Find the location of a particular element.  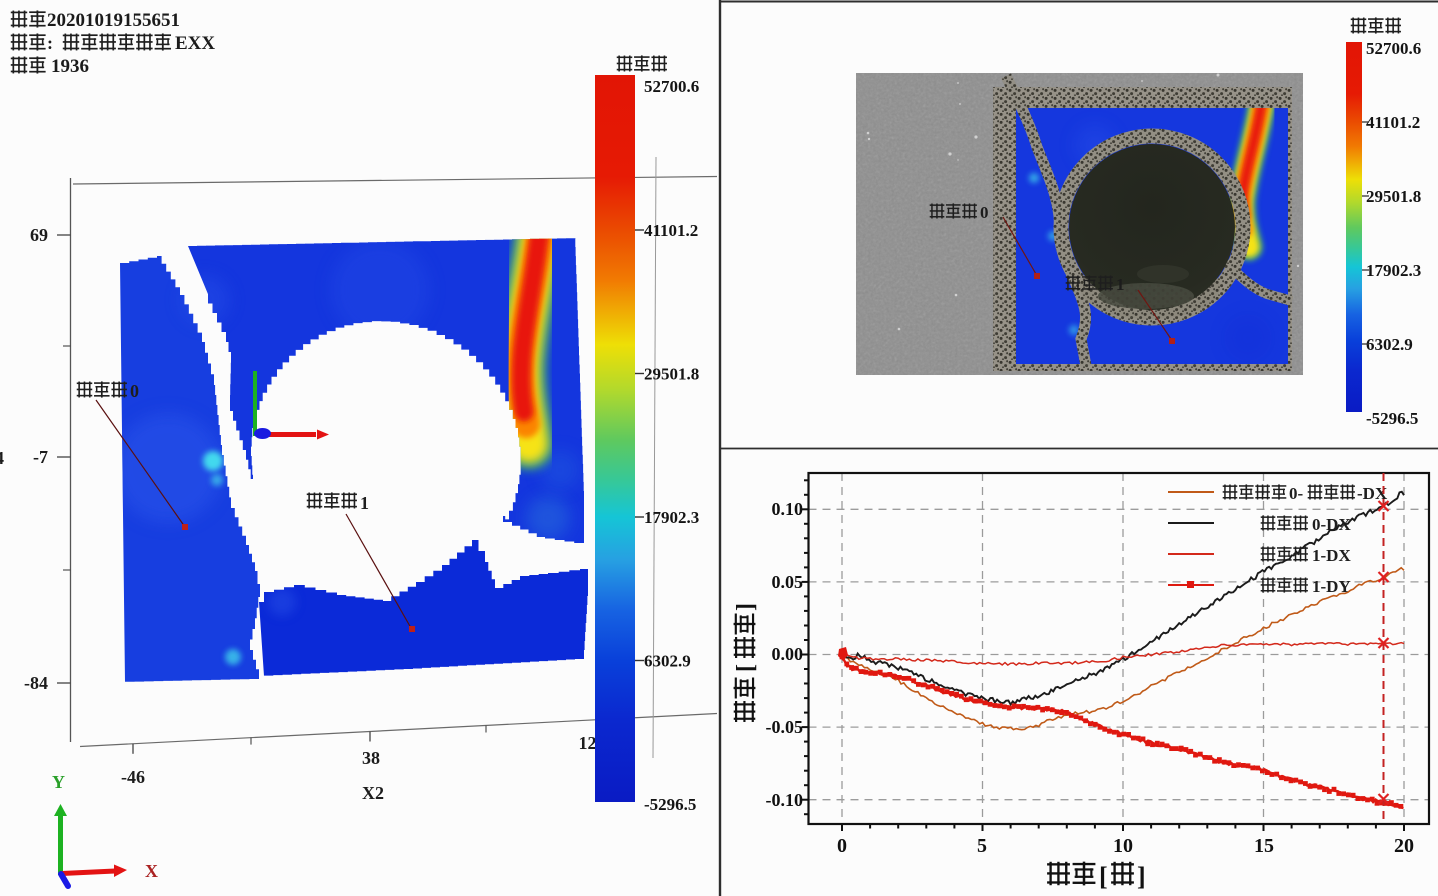

svg-text: 15 is located at coordinates (1264, 846).